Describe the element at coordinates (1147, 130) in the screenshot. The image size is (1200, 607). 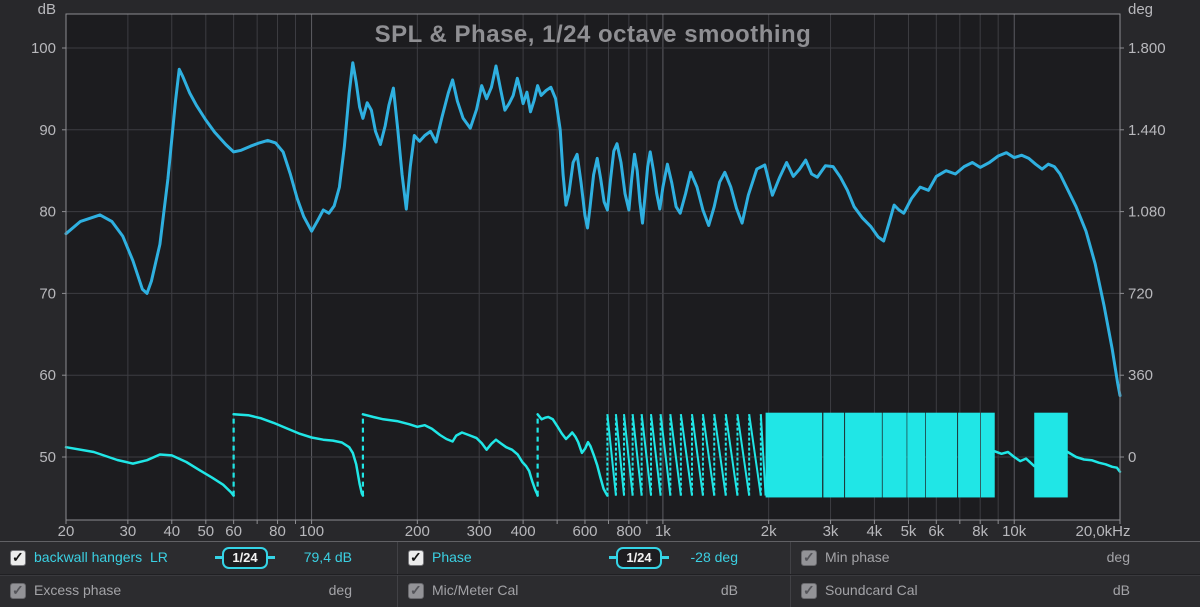
I see `deg-tick-label: 1.440` at that location.